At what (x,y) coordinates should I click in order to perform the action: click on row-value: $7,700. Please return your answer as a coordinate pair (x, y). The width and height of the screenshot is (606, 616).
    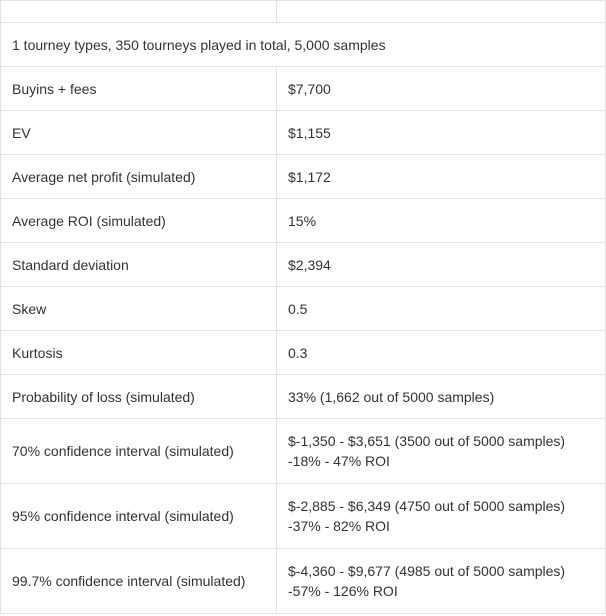
    Looking at the image, I should click on (441, 88).